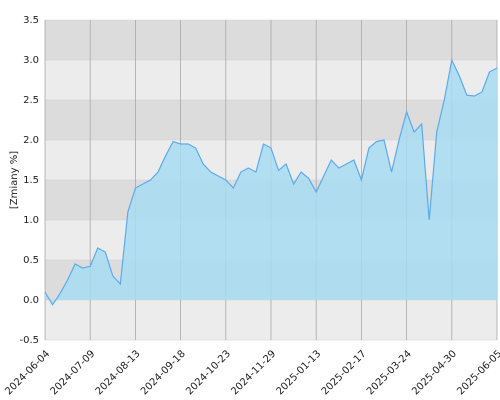 Image resolution: width=500 pixels, height=400 pixels. What do you see at coordinates (208, 372) in the screenshot?
I see `x-tick-label: 2024-10-23` at bounding box center [208, 372].